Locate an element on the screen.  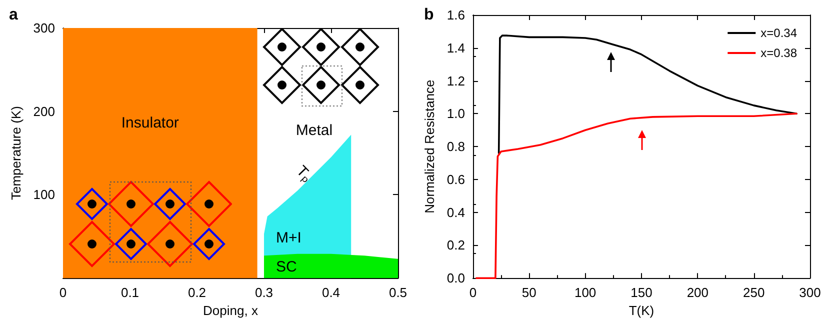
x-tick-label: 300 is located at coordinates (810, 292).